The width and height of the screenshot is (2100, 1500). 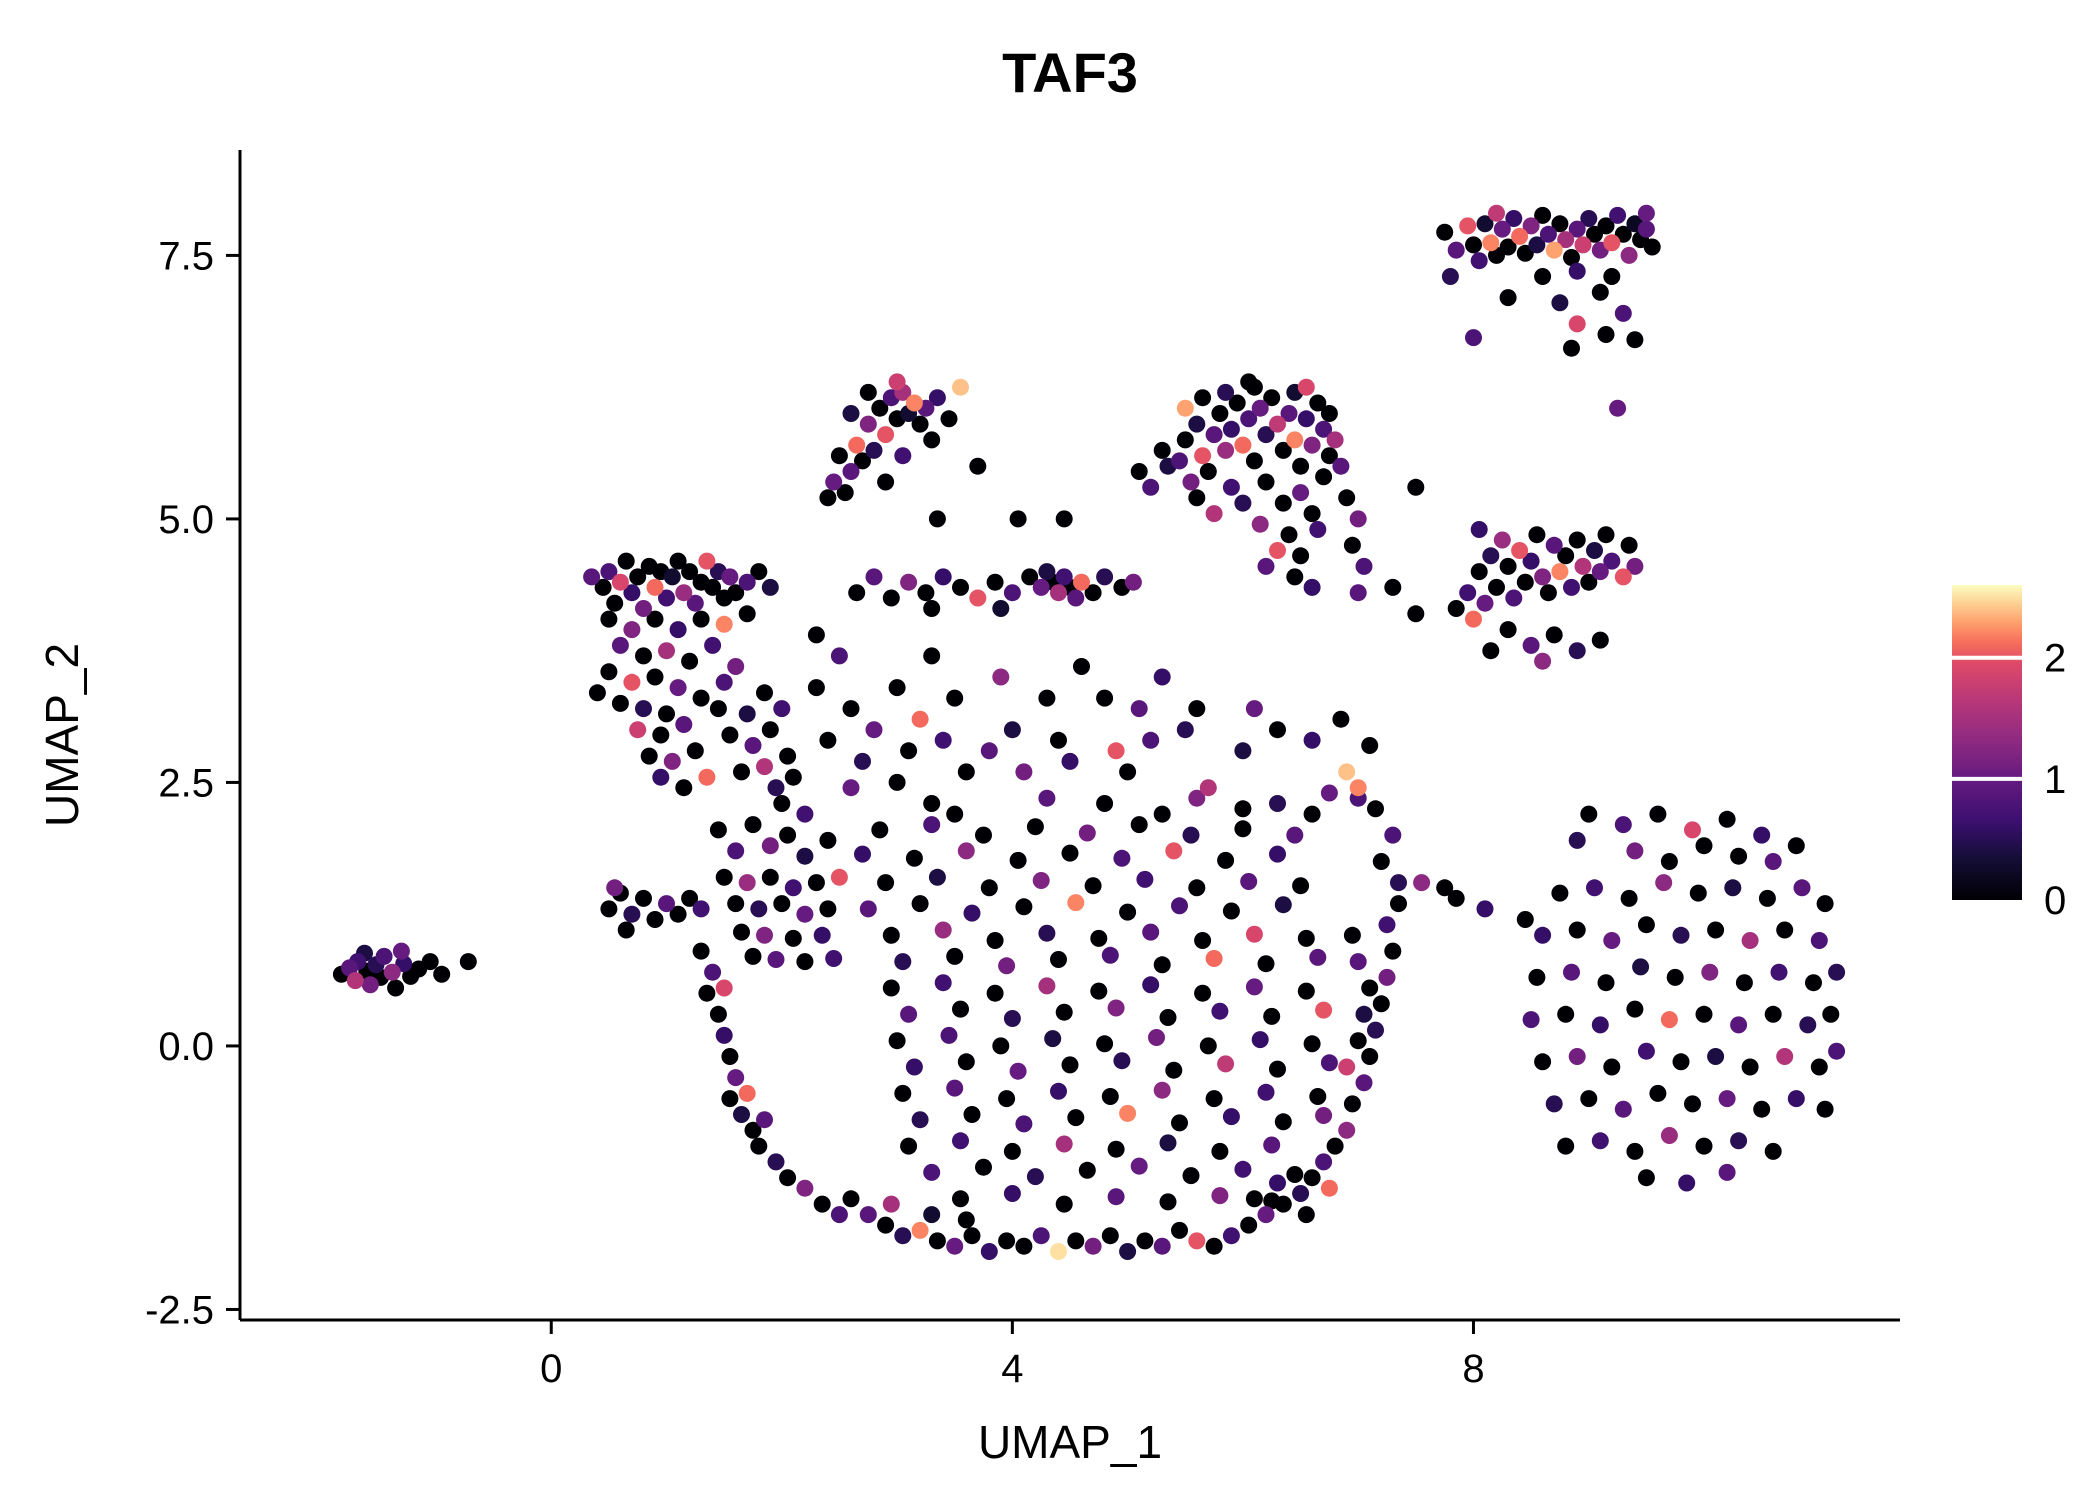 What do you see at coordinates (2055, 780) in the screenshot?
I see `colorbar-tick-label: 1` at bounding box center [2055, 780].